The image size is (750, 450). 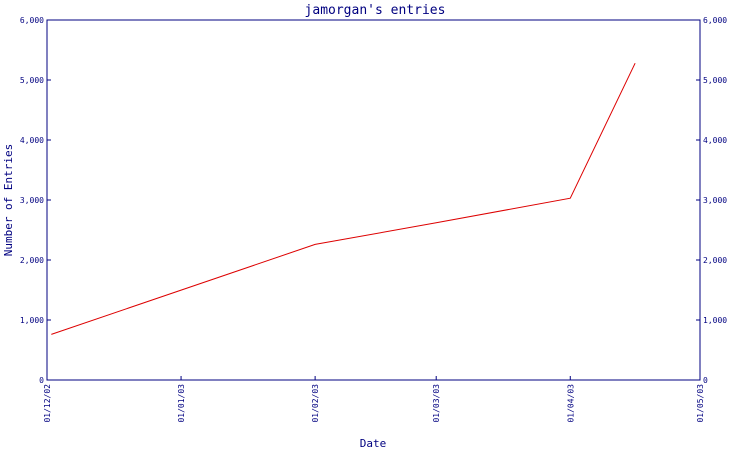 What do you see at coordinates (32, 320) in the screenshot?
I see `y-tick-label-left: 1,000` at bounding box center [32, 320].